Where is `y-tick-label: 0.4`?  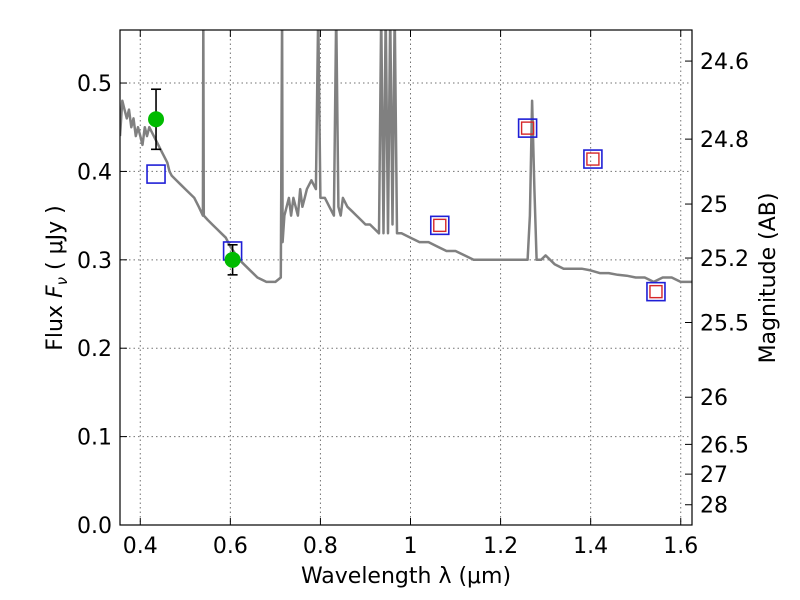
y-tick-label: 0.4 is located at coordinates (94, 172).